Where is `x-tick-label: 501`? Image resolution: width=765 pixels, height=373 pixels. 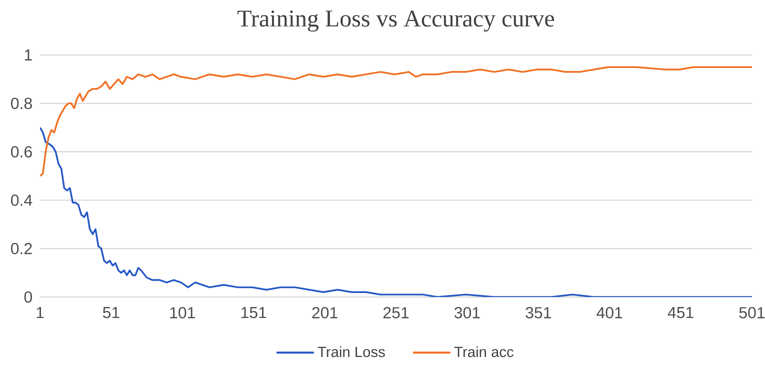 x-tick-label: 501 is located at coordinates (752, 312).